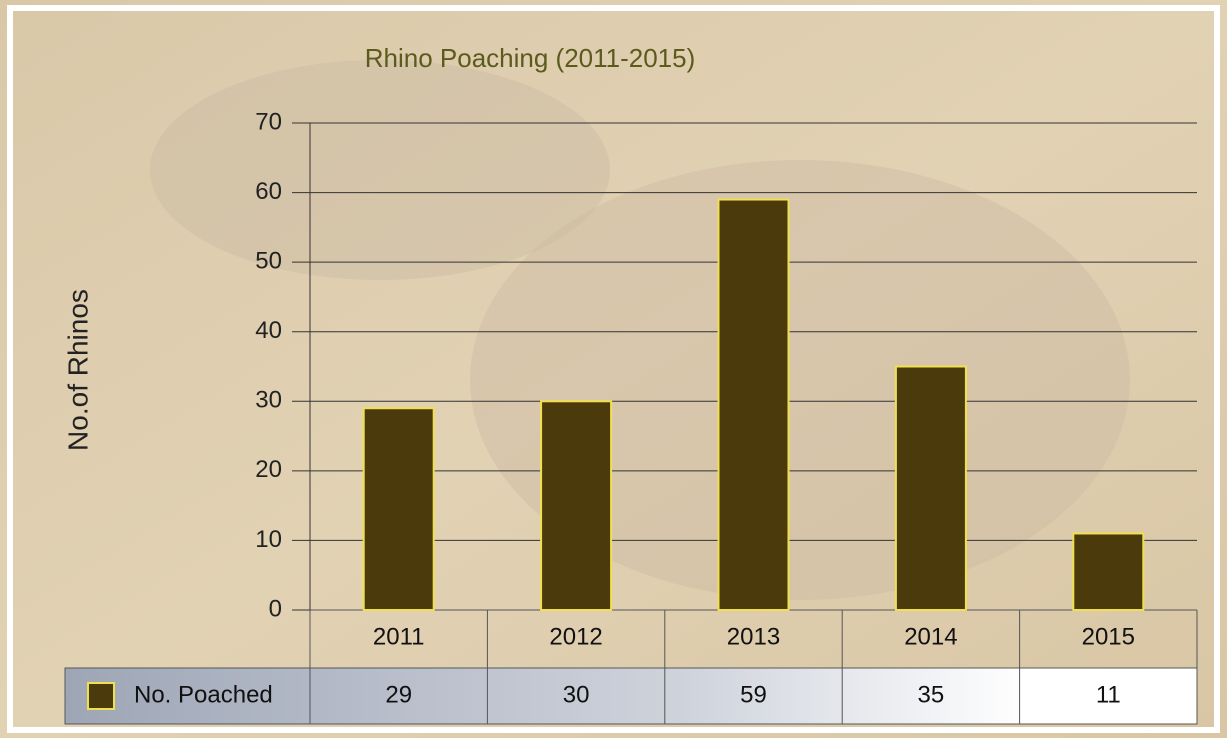 Image resolution: width=1227 pixels, height=738 pixels. Describe the element at coordinates (399, 636) in the screenshot. I see `x-tick-label: 2011` at that location.